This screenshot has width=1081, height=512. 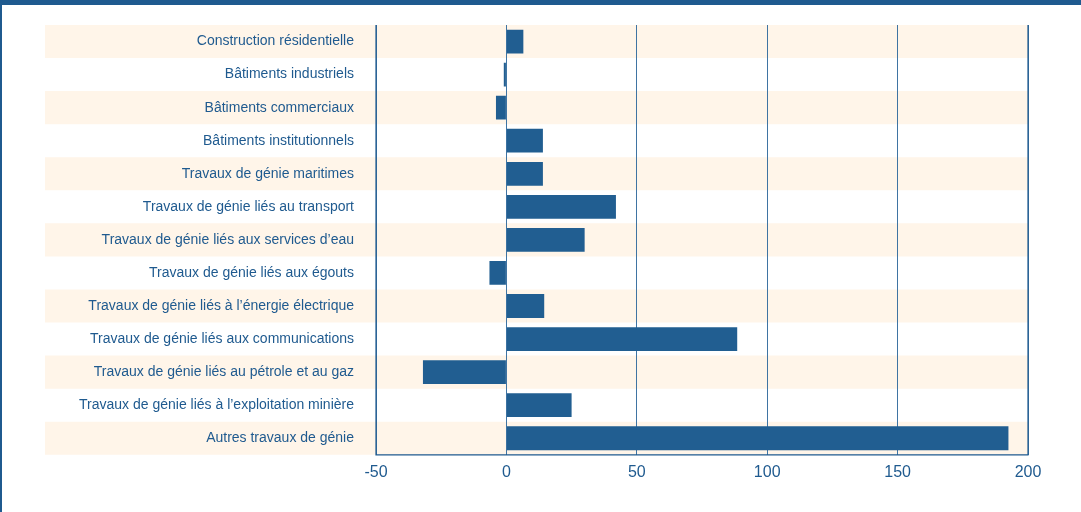 I want to click on y-tick-label: Travaux de génie liés à l’énergie électrique, so click(x=221, y=304).